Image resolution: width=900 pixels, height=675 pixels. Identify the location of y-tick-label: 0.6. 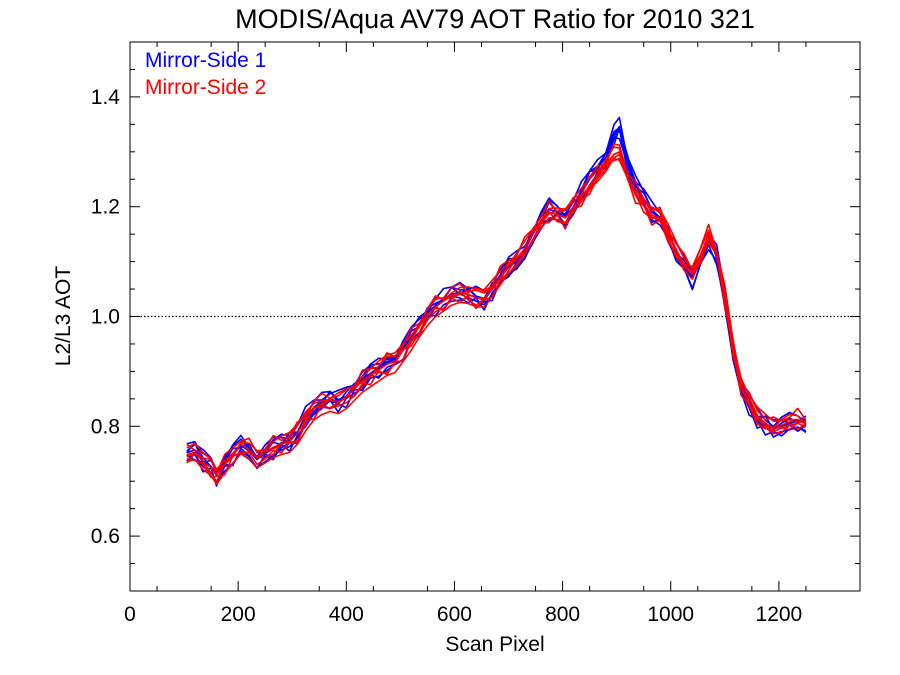
(105, 536).